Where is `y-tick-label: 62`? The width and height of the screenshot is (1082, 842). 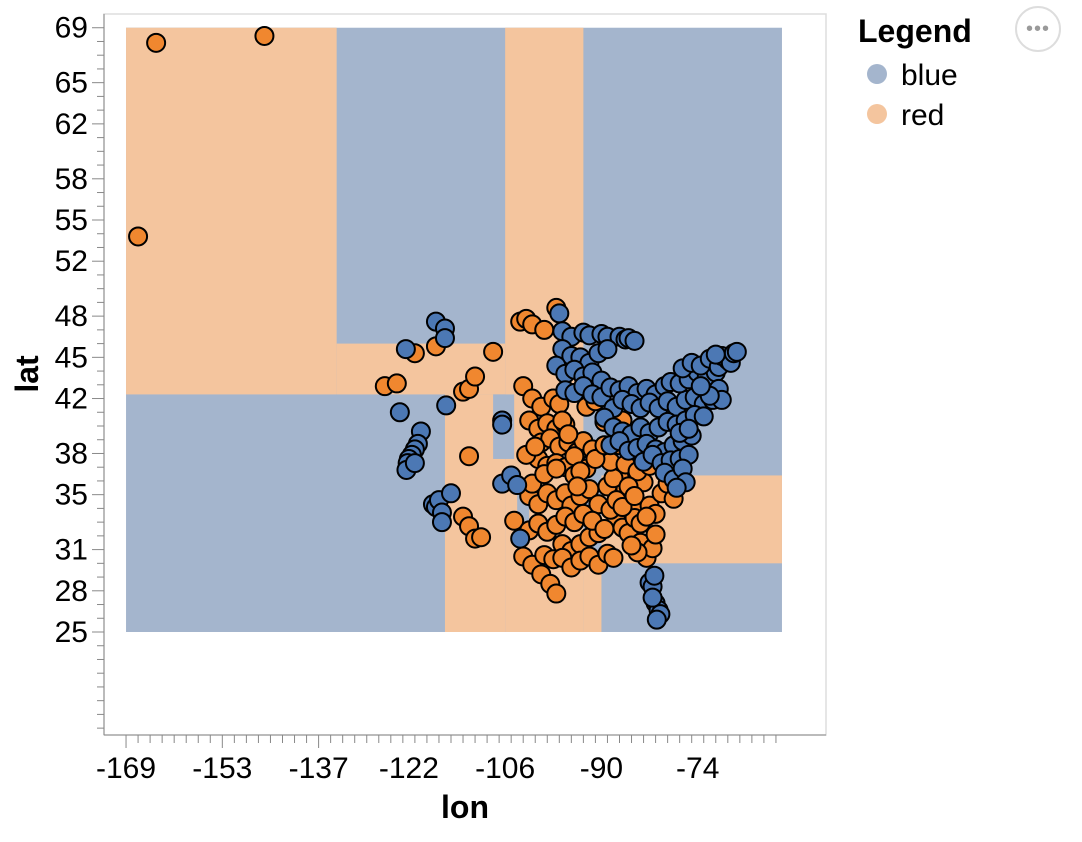 y-tick-label: 62 is located at coordinates (71, 124).